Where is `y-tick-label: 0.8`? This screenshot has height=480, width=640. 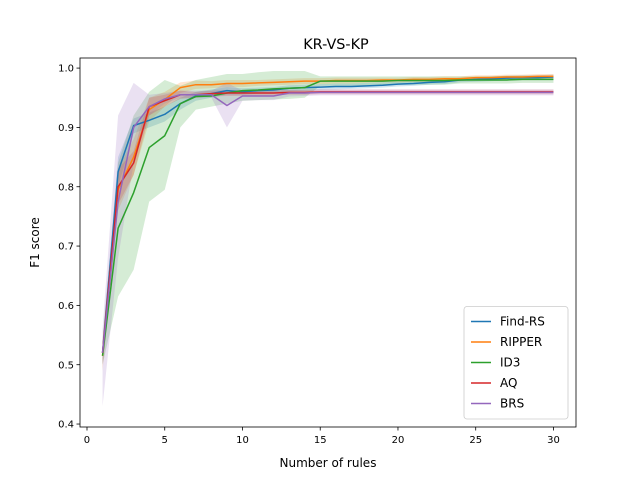 y-tick-label: 0.8 is located at coordinates (66, 187).